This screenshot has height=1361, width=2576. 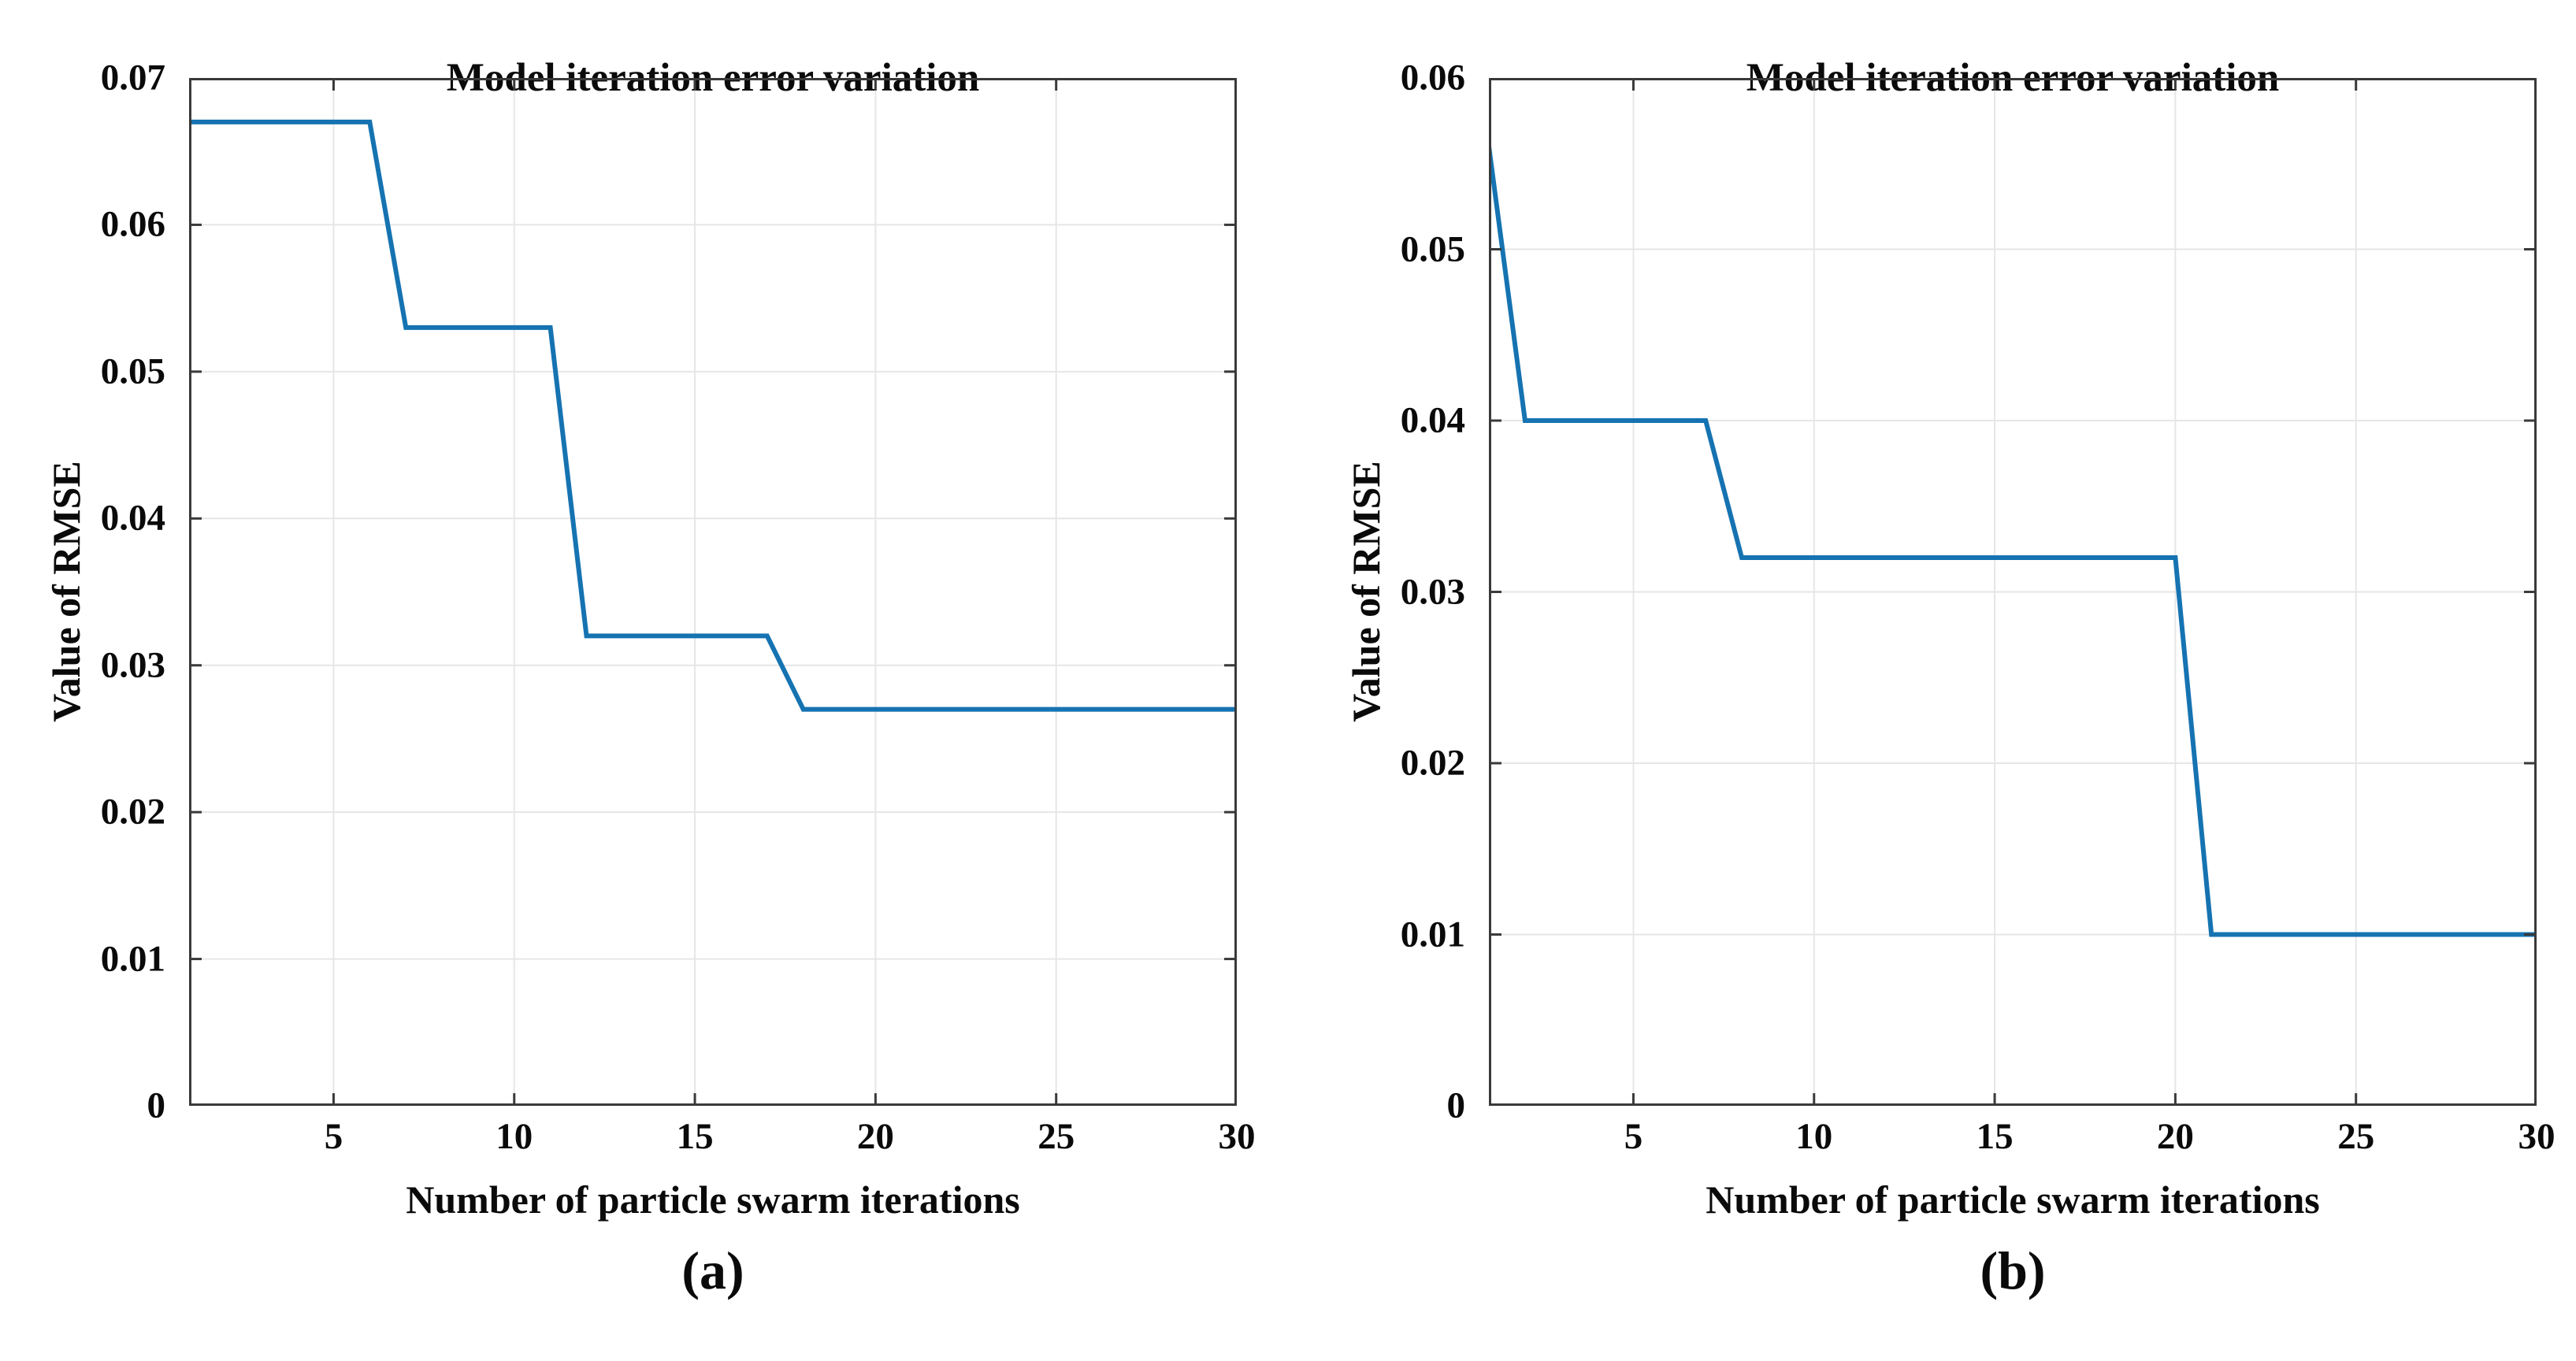 I want to click on panel-caption: (a), so click(x=712, y=1270).